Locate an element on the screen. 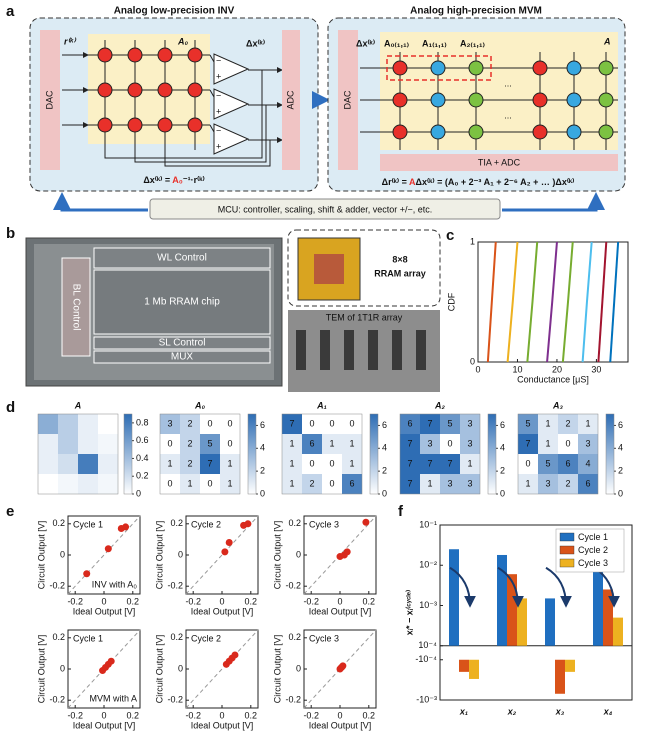 Image resolution: width=650 pixels, height=731 pixels. cell-value: 5 is located at coordinates (527, 423).